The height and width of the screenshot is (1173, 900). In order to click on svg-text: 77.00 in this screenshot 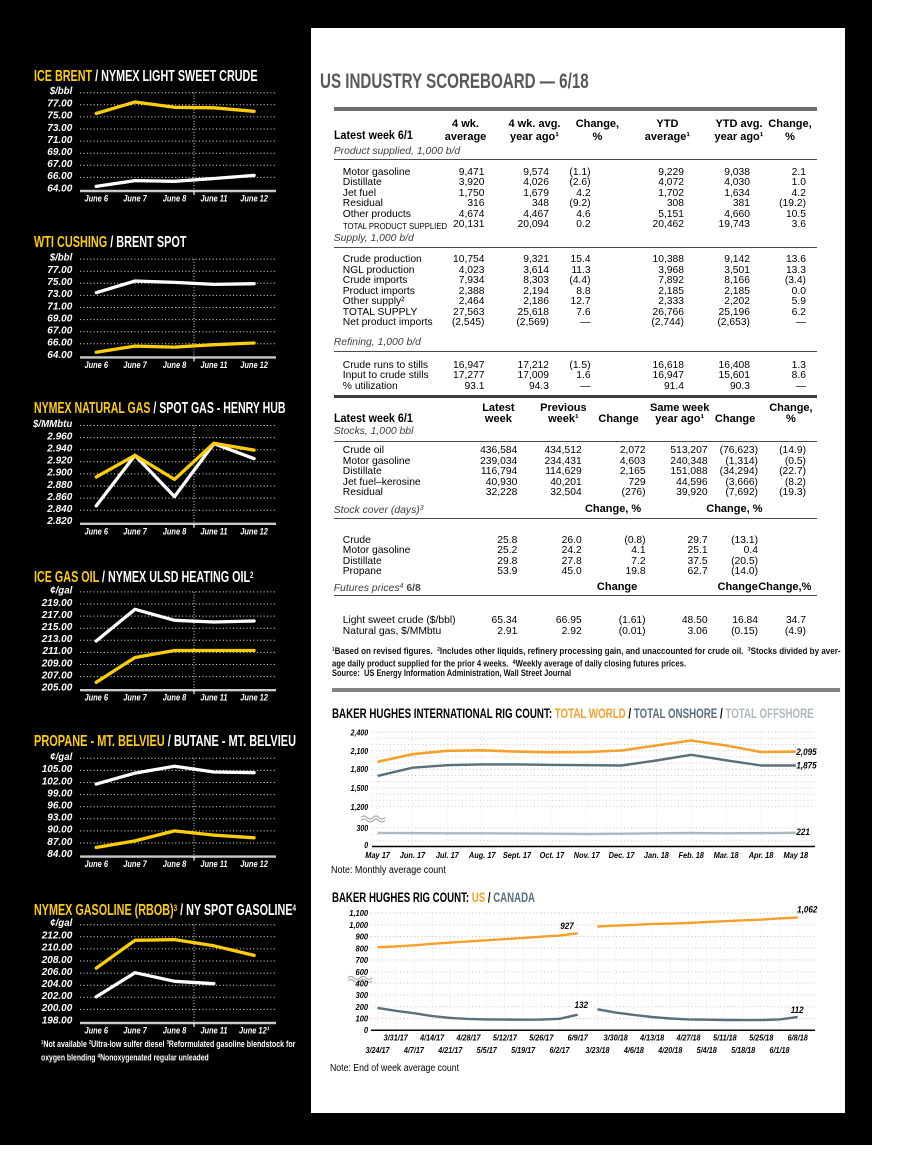, I will do `click(59, 270)`.